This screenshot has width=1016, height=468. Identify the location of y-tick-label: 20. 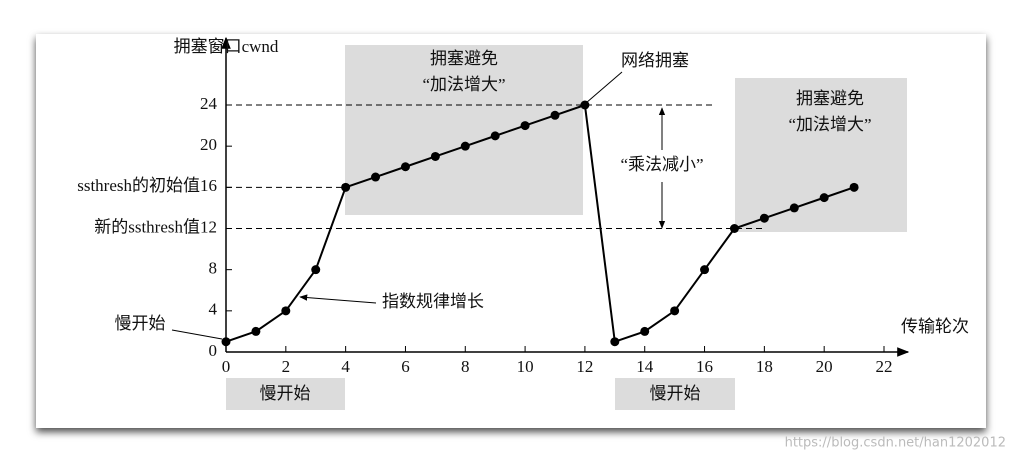
(208, 144).